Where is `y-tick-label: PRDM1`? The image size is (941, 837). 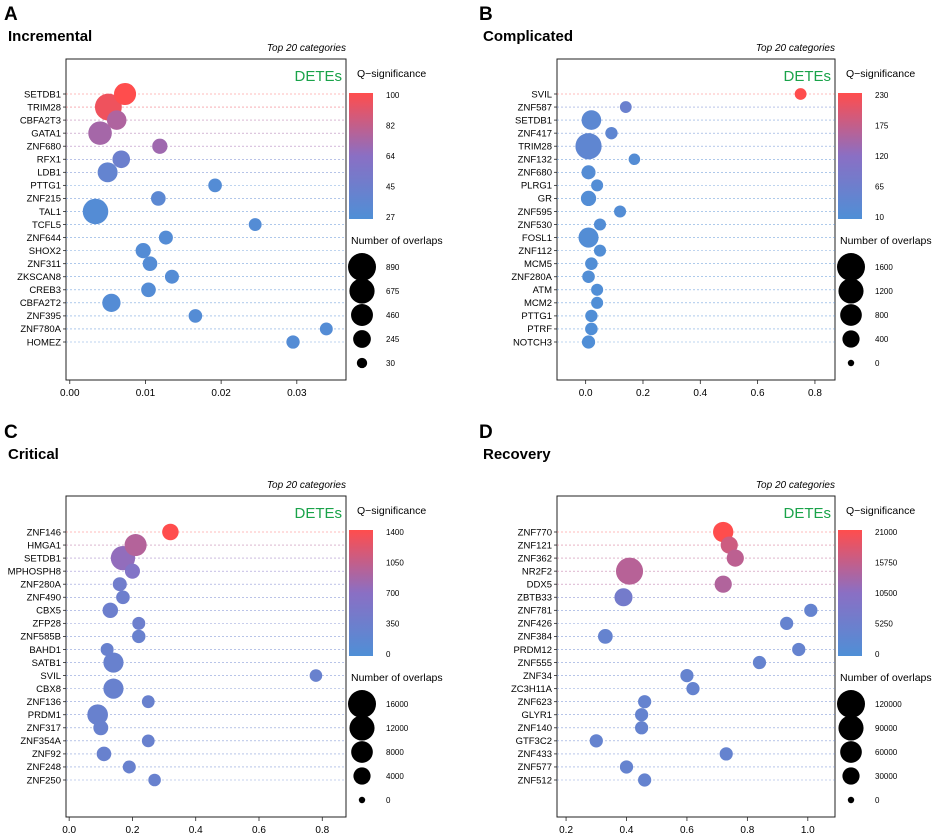 y-tick-label: PRDM1 is located at coordinates (44, 715).